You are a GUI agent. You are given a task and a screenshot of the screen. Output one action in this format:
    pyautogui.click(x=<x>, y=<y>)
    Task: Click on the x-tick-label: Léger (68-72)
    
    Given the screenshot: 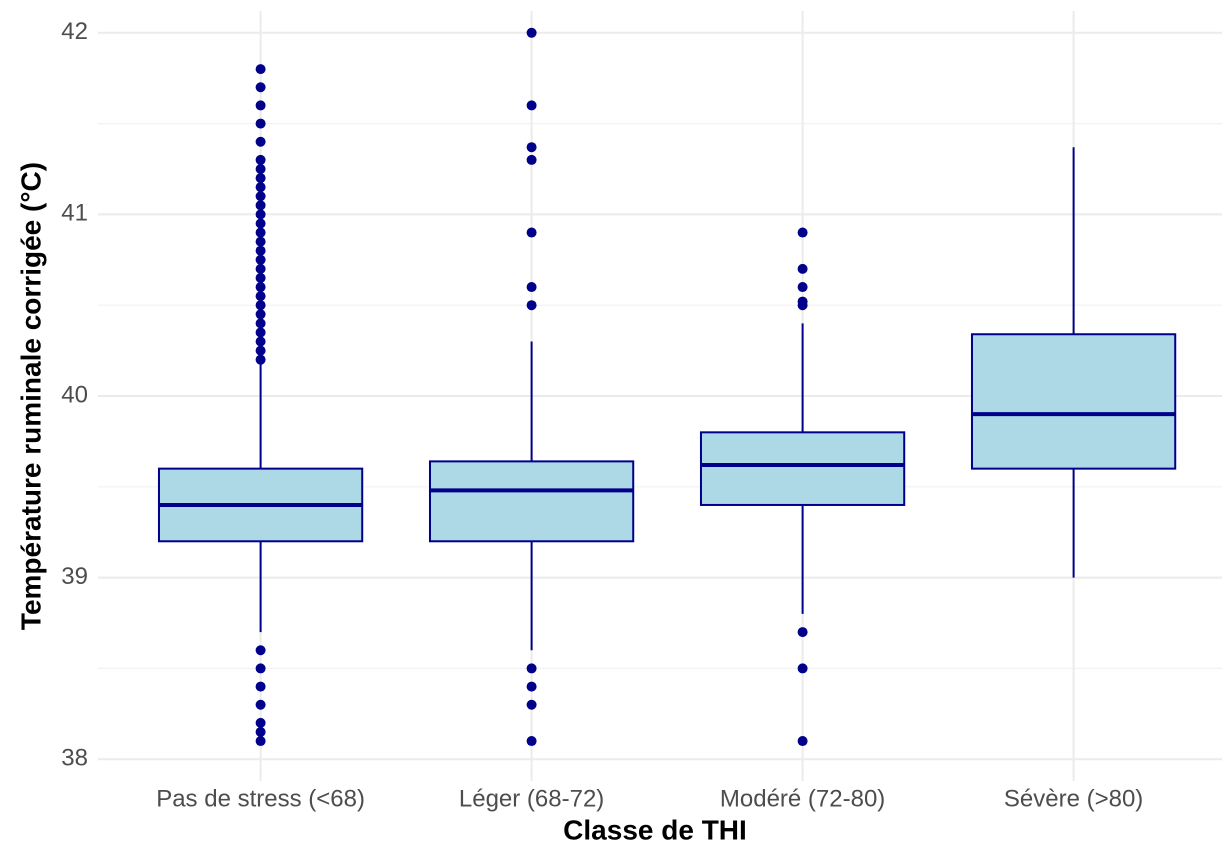 What is the action you would take?
    pyautogui.click(x=531, y=798)
    